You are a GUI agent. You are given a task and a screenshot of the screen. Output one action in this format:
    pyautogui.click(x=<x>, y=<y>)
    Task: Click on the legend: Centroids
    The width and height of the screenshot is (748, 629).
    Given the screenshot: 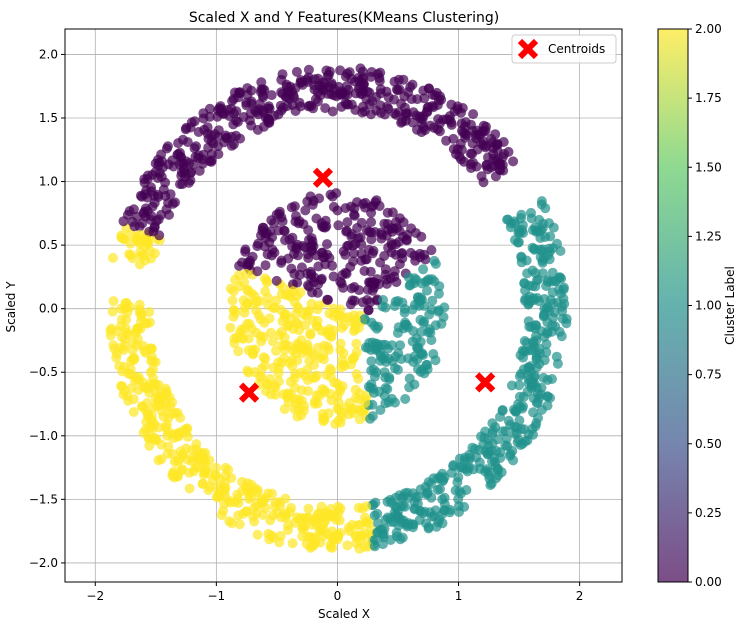 What is the action you would take?
    pyautogui.click(x=564, y=49)
    